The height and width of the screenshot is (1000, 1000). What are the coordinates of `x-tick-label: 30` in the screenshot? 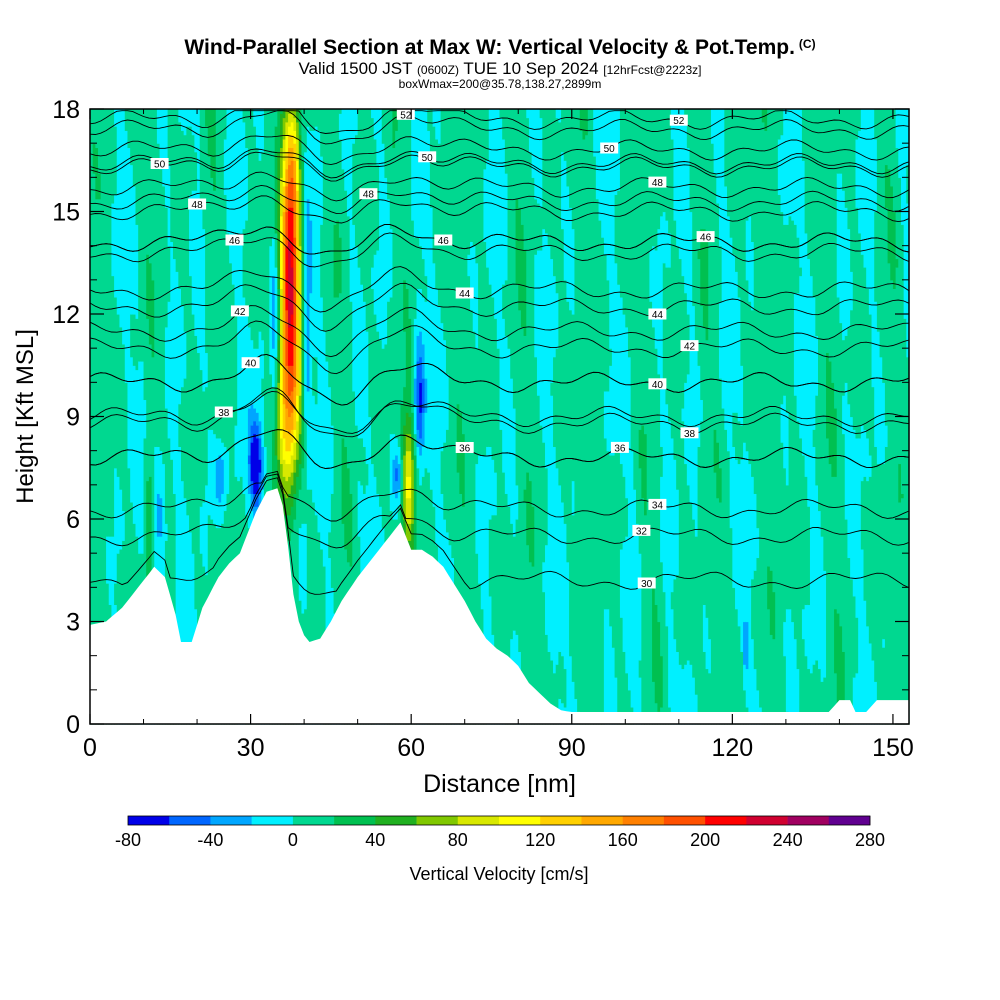 It's located at (251, 748).